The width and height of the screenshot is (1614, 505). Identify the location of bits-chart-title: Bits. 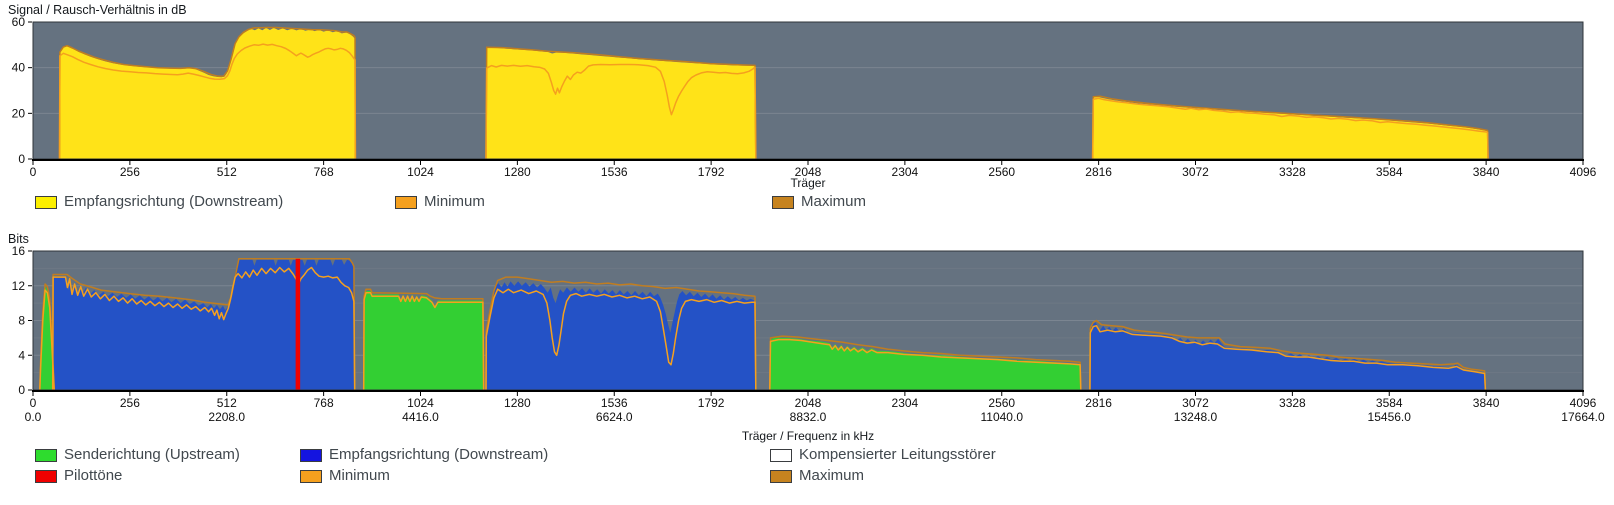
(18, 239).